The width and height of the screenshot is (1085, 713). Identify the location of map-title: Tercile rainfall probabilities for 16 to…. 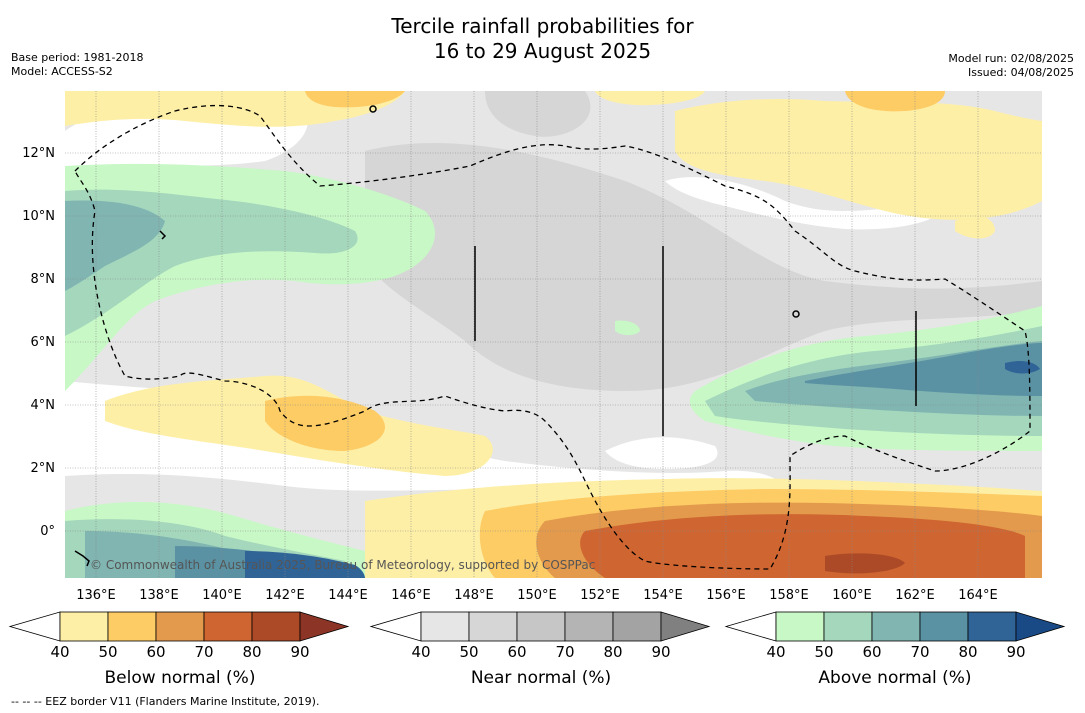
(542, 39).